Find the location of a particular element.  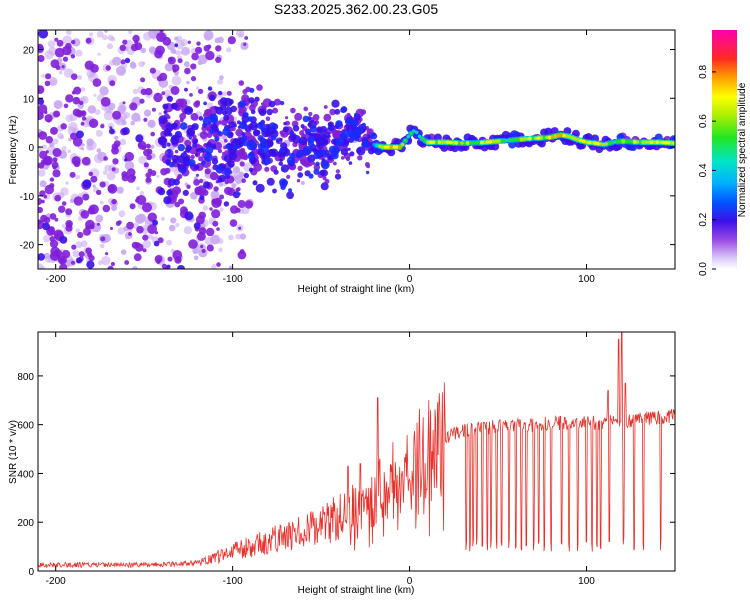

colorbar-tick-label: 0.6 is located at coordinates (703, 121).